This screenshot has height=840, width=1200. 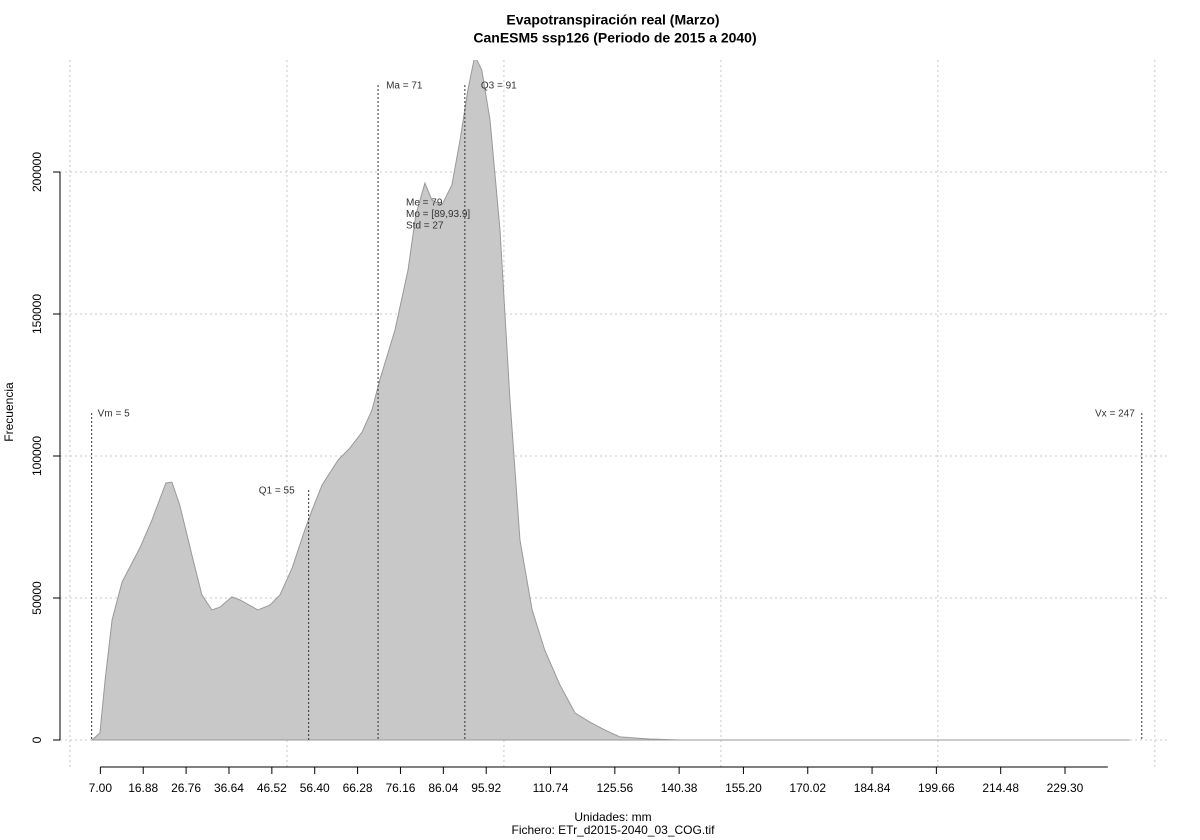 What do you see at coordinates (936, 788) in the screenshot?
I see `x-tick-label: 199.66` at bounding box center [936, 788].